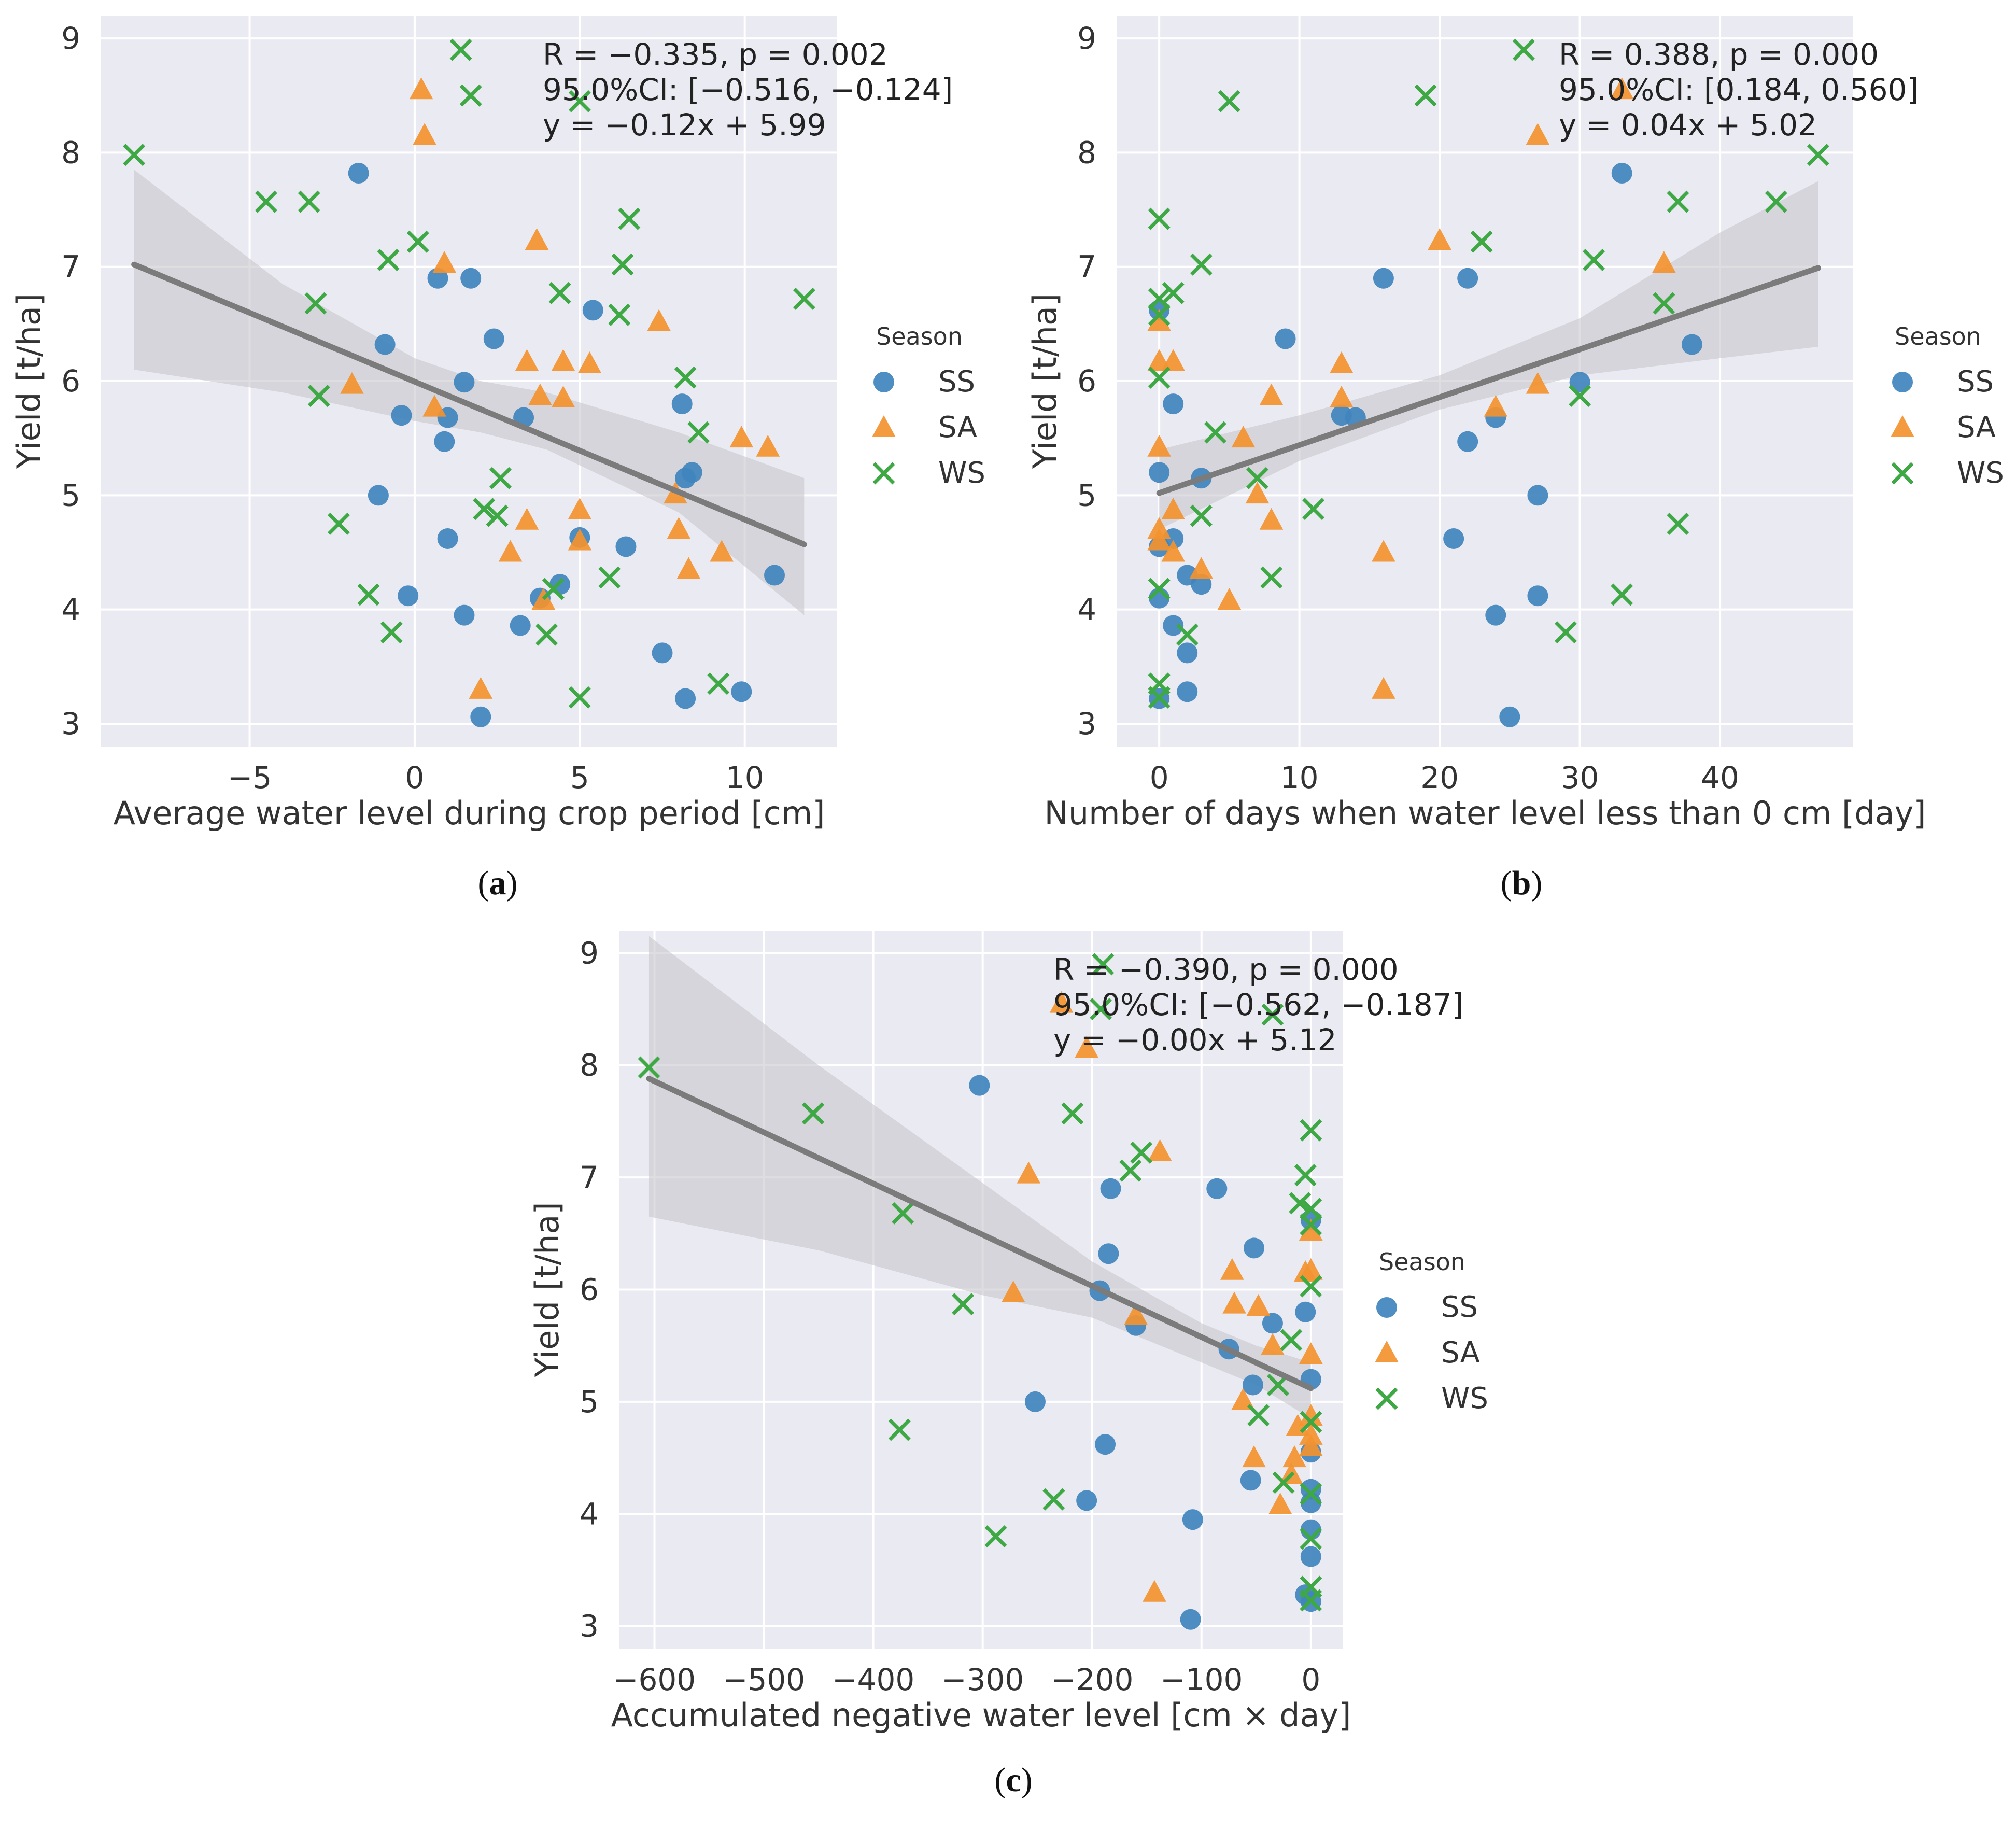 Image resolution: width=2016 pixels, height=1829 pixels. I want to click on legend-marker-sa, so click(884, 426).